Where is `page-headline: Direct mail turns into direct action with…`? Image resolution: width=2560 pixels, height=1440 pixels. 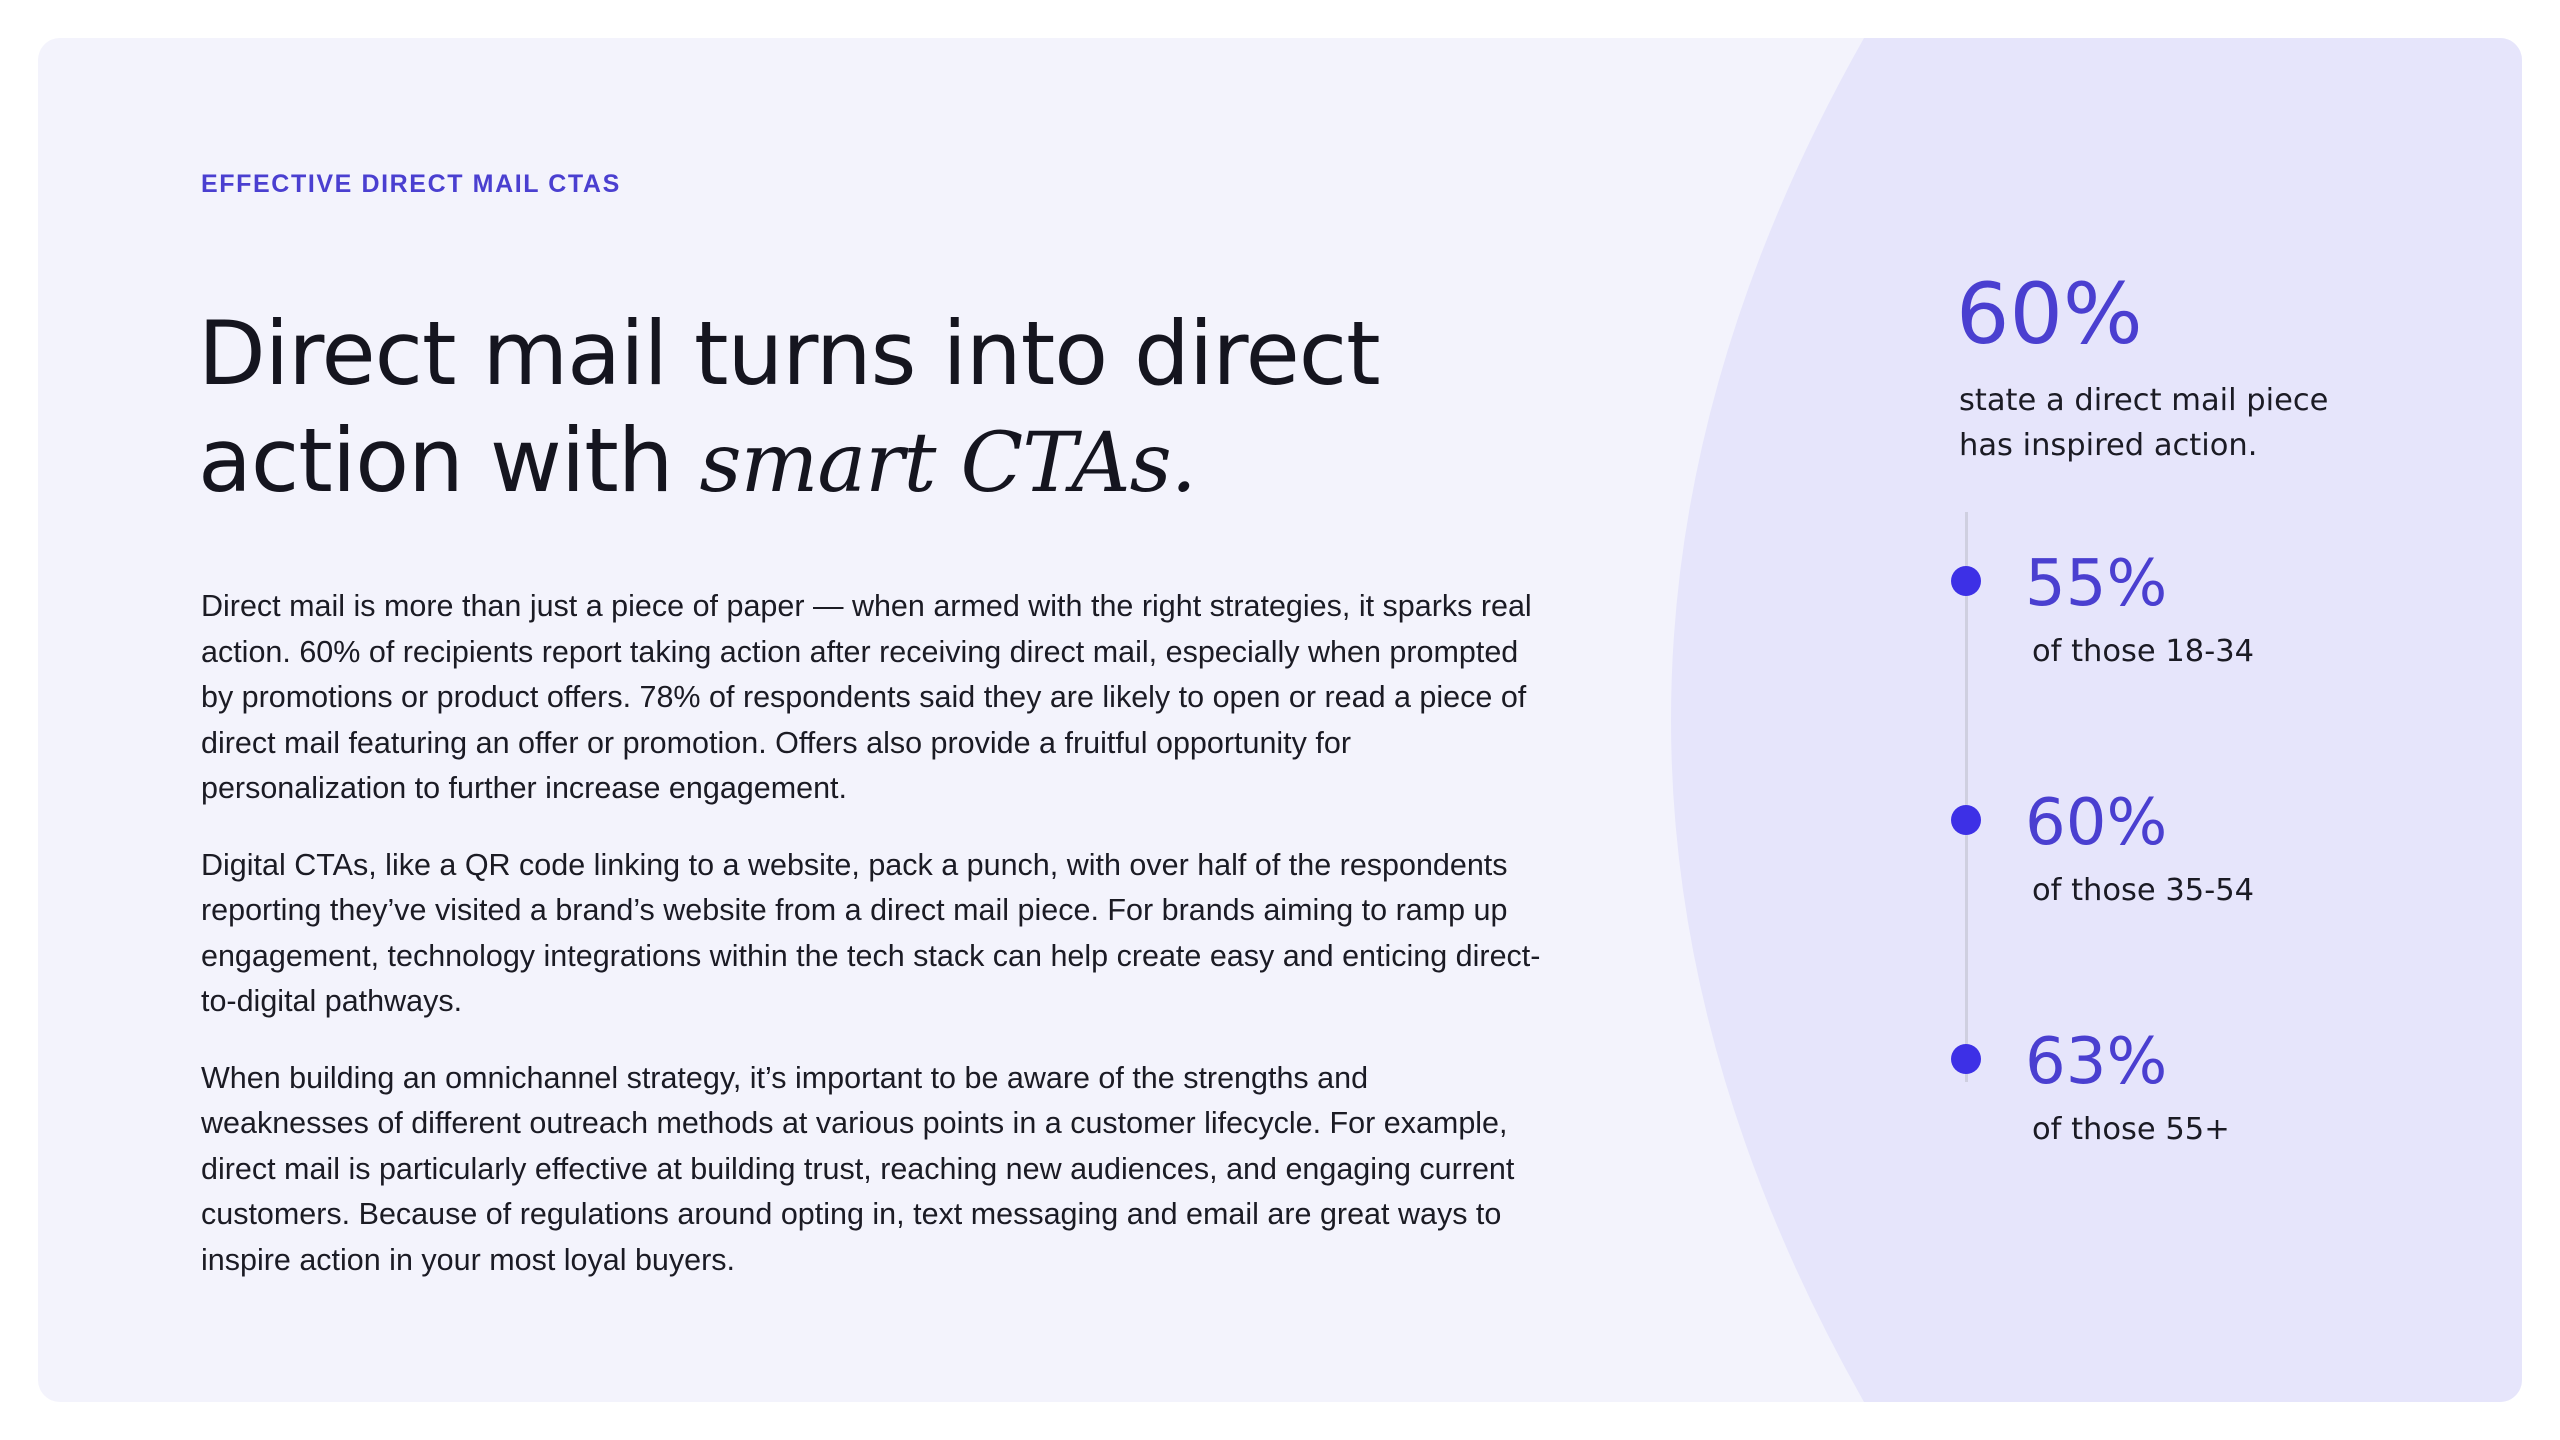 page-headline: Direct mail turns into direct action with… is located at coordinates (898, 408).